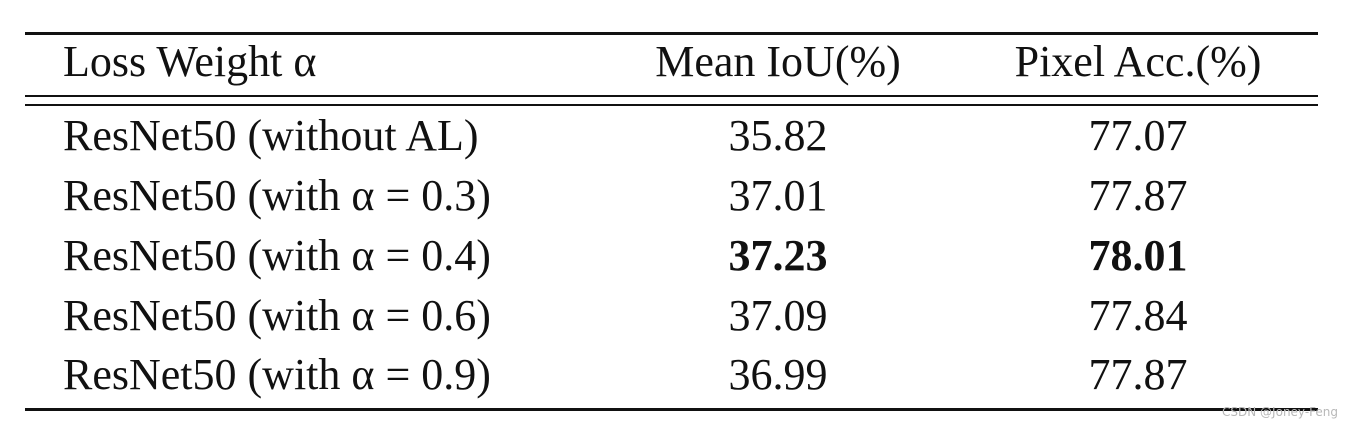 This screenshot has width=1352, height=429. What do you see at coordinates (778, 195) in the screenshot?
I see `miou-cell: 37.01` at bounding box center [778, 195].